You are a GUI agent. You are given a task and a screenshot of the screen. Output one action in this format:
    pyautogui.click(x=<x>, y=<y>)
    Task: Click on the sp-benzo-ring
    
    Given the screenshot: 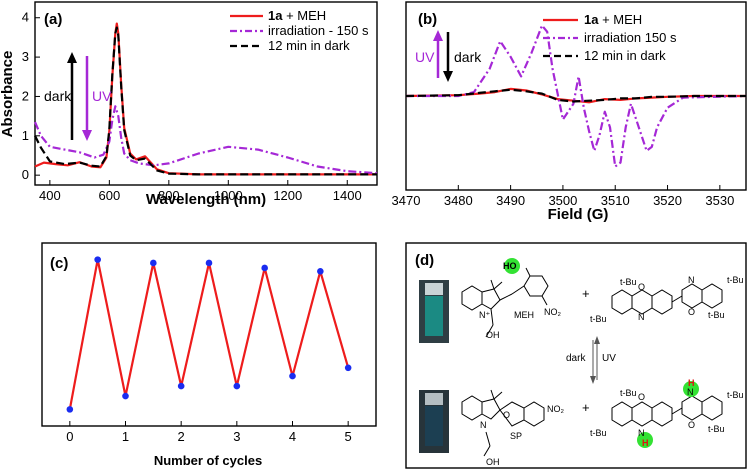 What is the action you would take?
    pyautogui.click(x=472, y=408)
    